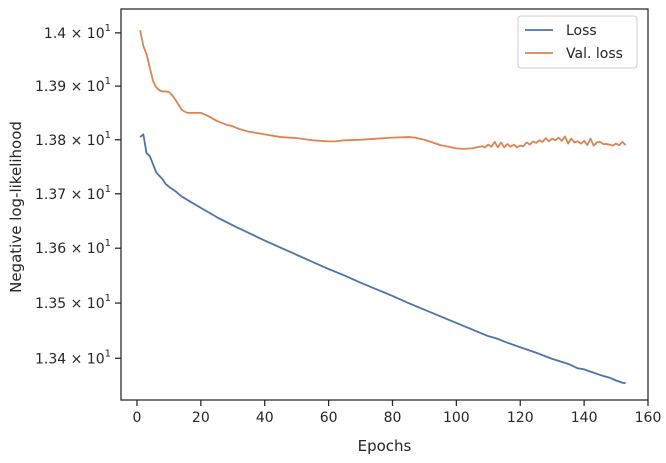  I want to click on x-axis-label: Epochs, so click(385, 446).